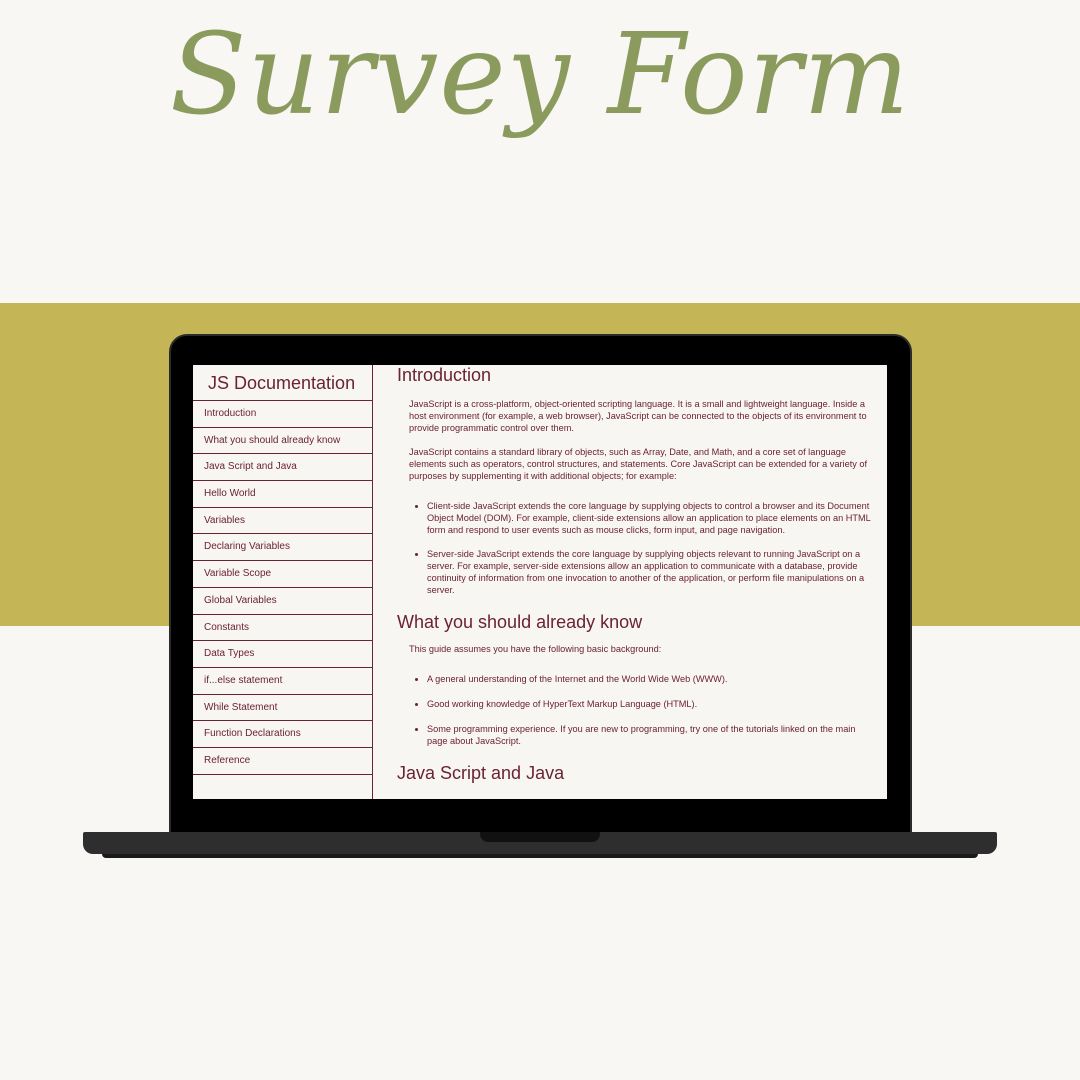 Image resolution: width=1080 pixels, height=1080 pixels. Describe the element at coordinates (282, 708) in the screenshot. I see `nav-link-while-statement: While Statement` at that location.